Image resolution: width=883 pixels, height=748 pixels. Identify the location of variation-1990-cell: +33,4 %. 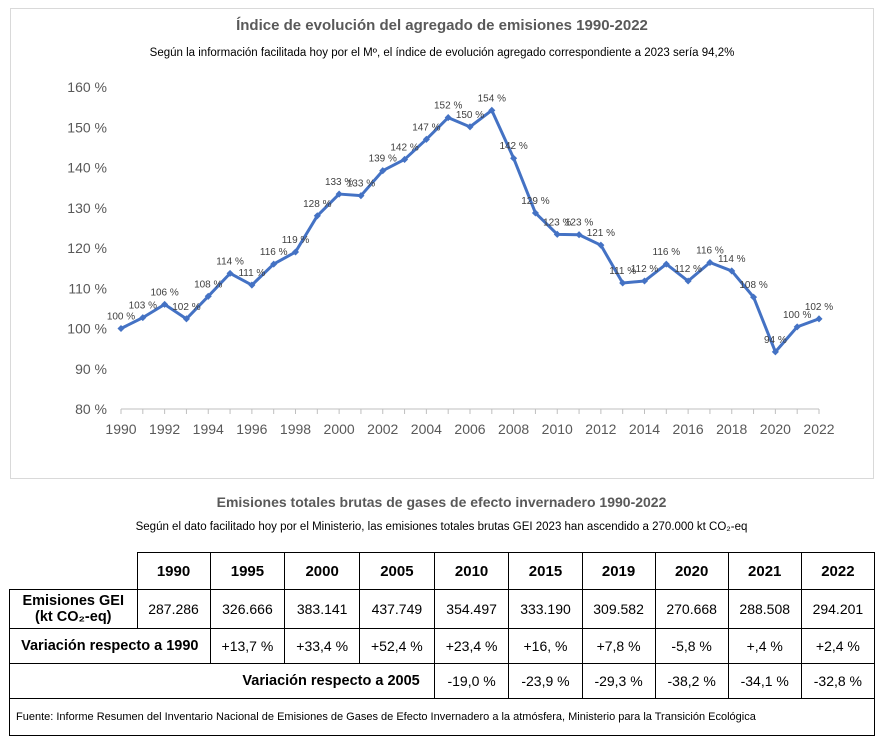
(322, 646).